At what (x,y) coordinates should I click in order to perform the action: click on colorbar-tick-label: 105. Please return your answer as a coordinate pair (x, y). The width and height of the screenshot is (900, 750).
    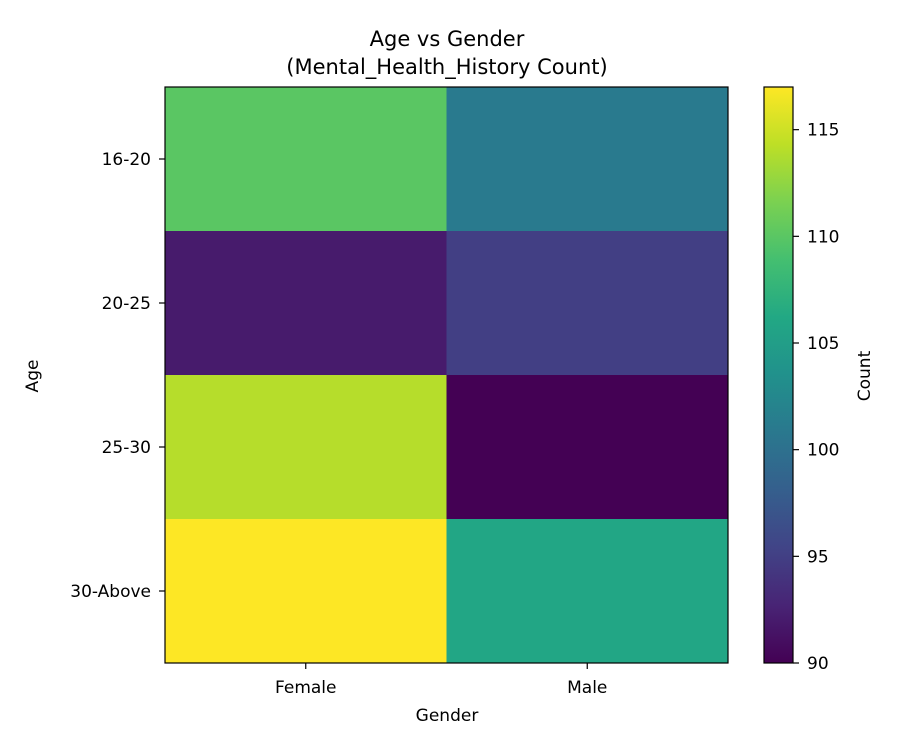
    Looking at the image, I should click on (823, 344).